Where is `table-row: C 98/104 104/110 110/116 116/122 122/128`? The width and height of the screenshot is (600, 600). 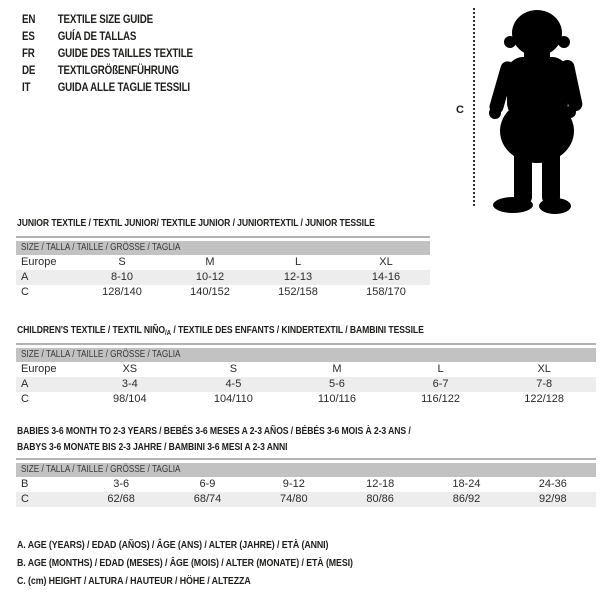 table-row: C 98/104 104/110 110/116 116/122 122/128 is located at coordinates (306, 399).